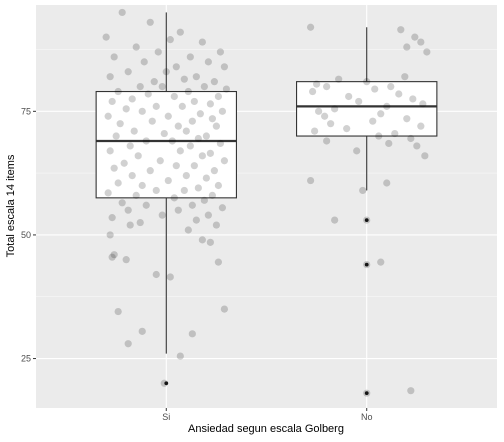 The height and width of the screenshot is (442, 504). What do you see at coordinates (367, 109) in the screenshot?
I see `iqr-box` at bounding box center [367, 109].